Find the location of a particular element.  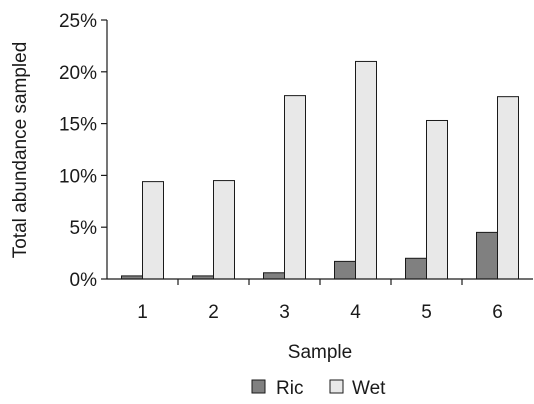

x-tick-label: 4 is located at coordinates (355, 312).